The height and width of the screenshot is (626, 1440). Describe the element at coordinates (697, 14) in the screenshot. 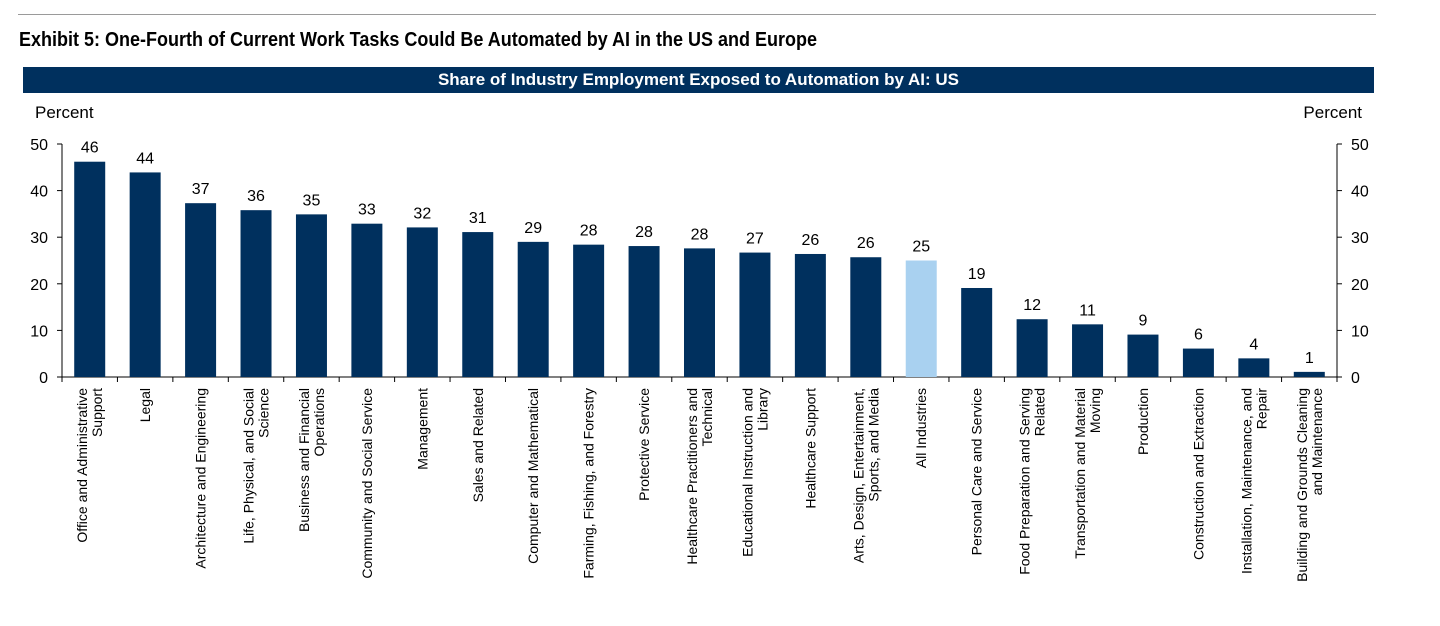

I see `top-rule` at that location.